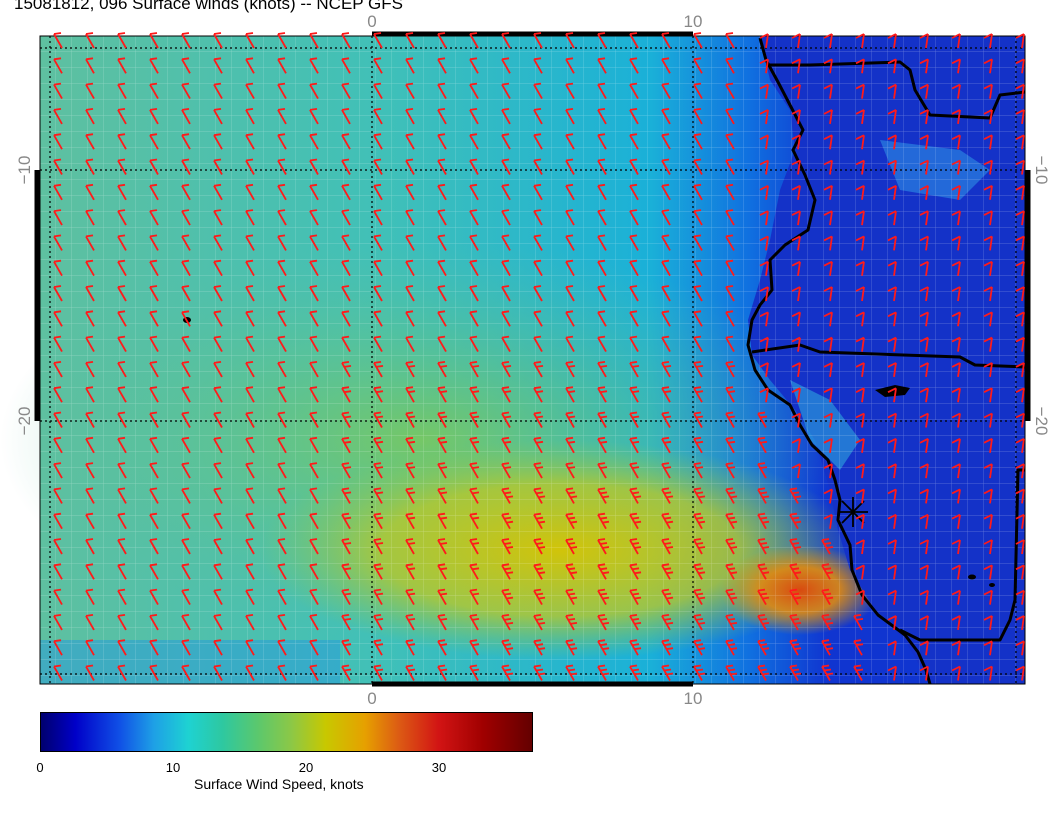  Describe the element at coordinates (306, 767) in the screenshot. I see `colorbar-tick-20: 20` at that location.